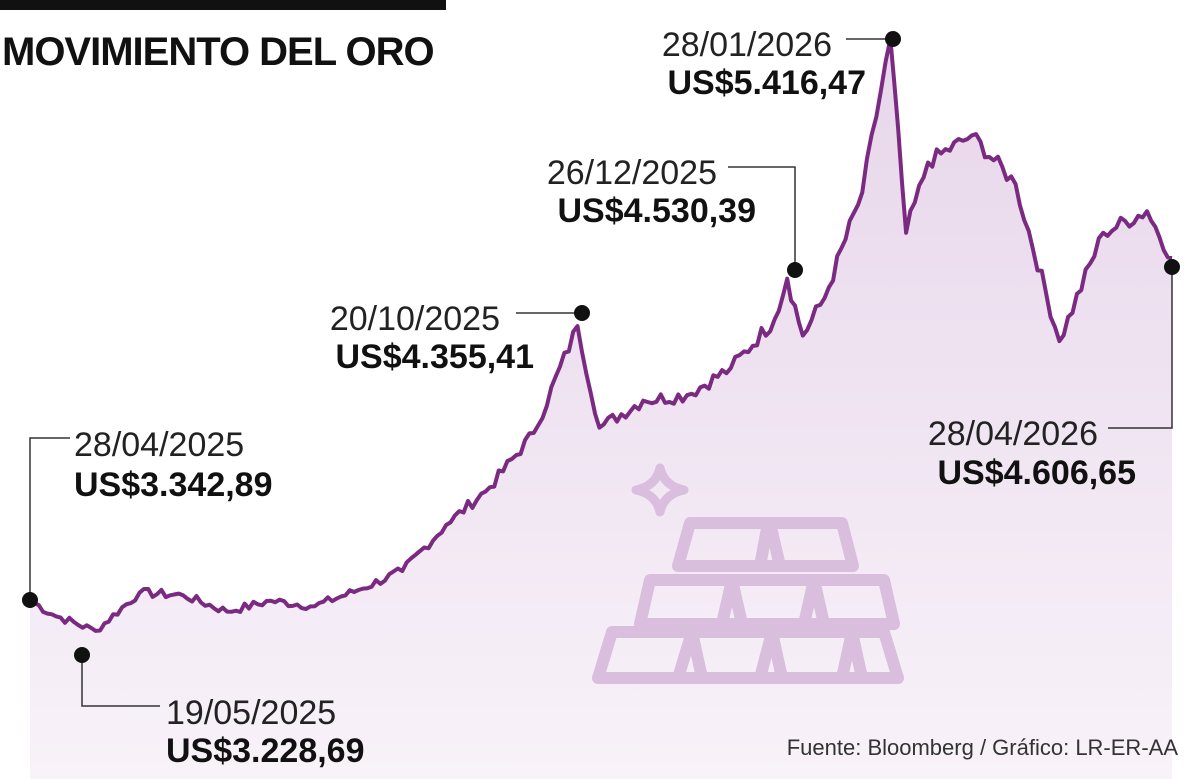  What do you see at coordinates (173, 485) in the screenshot?
I see `value-label-2025-04-28: US$3.342,89` at bounding box center [173, 485].